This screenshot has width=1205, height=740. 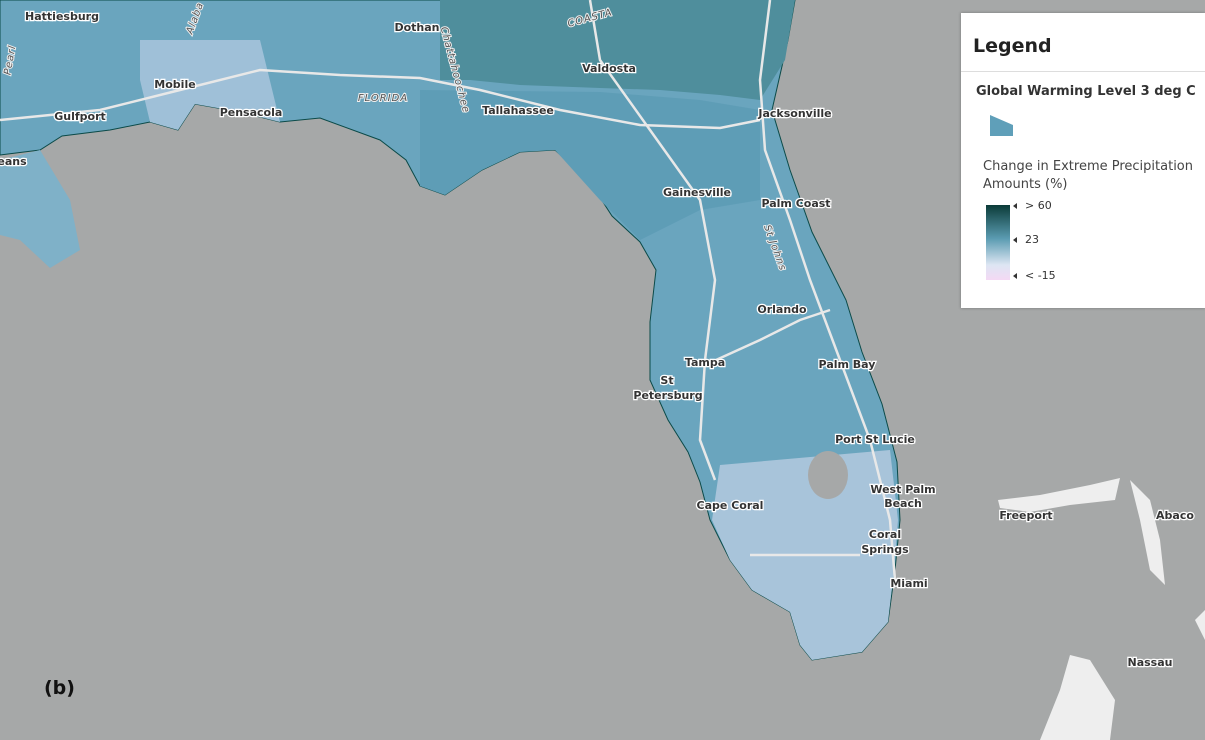 I want to click on city-label: eans, so click(x=13, y=161).